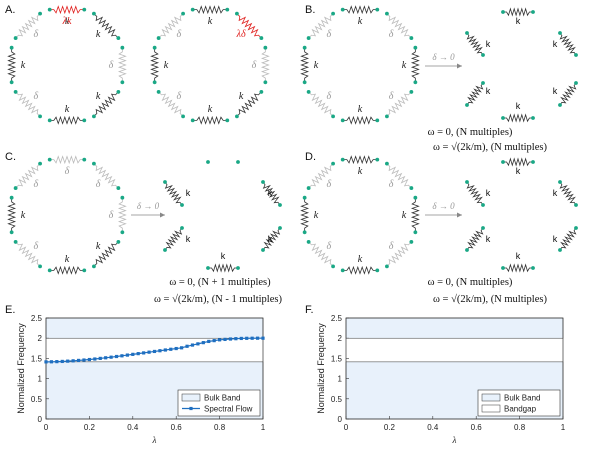  Describe the element at coordinates (177, 427) in the screenshot. I see `x-tick-label: 0.6` at that location.